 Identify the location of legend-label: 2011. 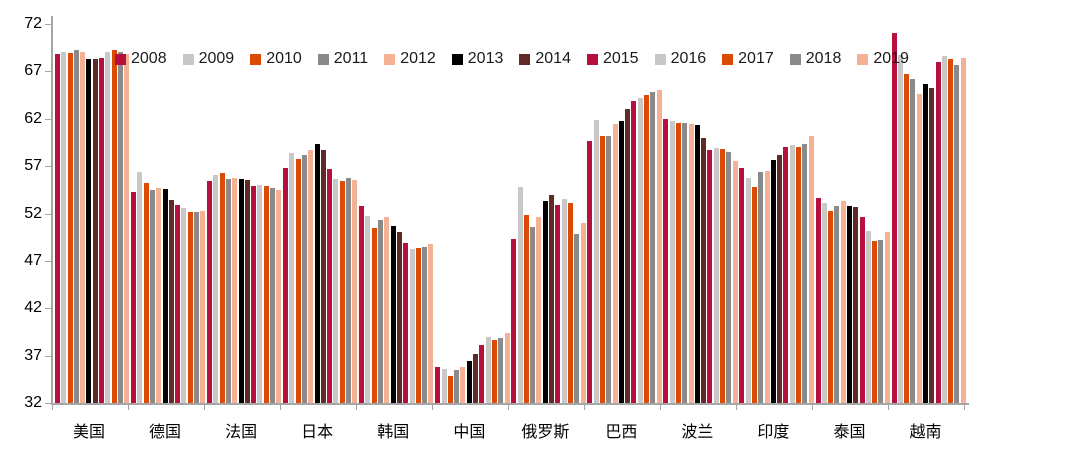
(351, 58).